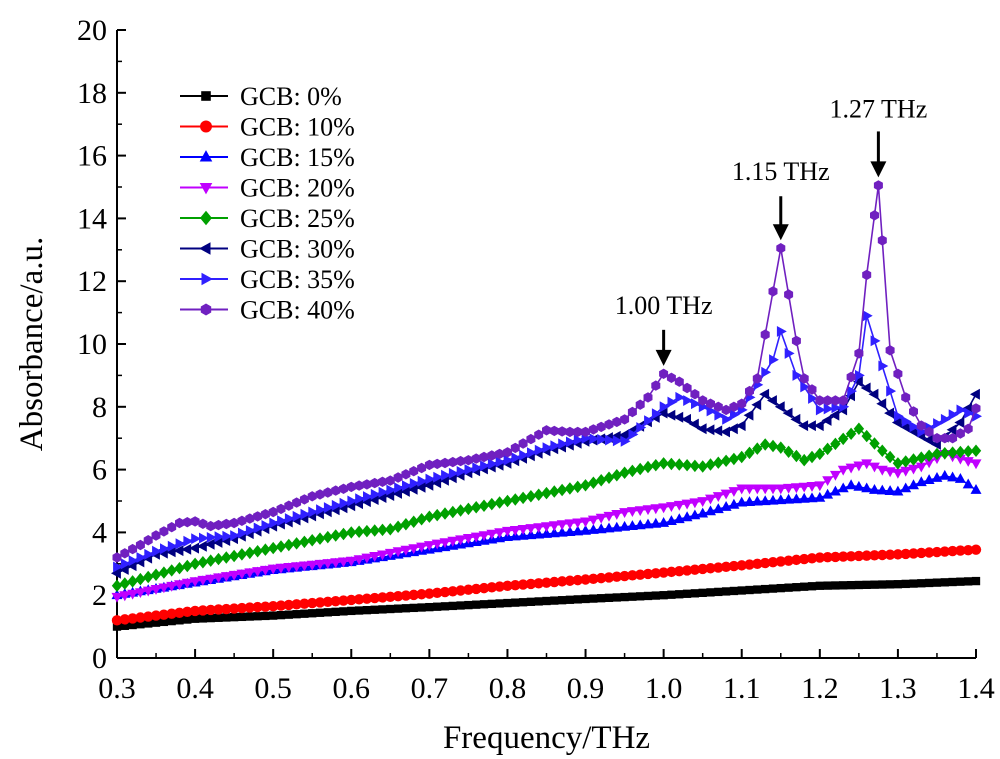 This screenshot has height=759, width=1000. Describe the element at coordinates (206, 156) in the screenshot. I see `legend-marker` at that location.